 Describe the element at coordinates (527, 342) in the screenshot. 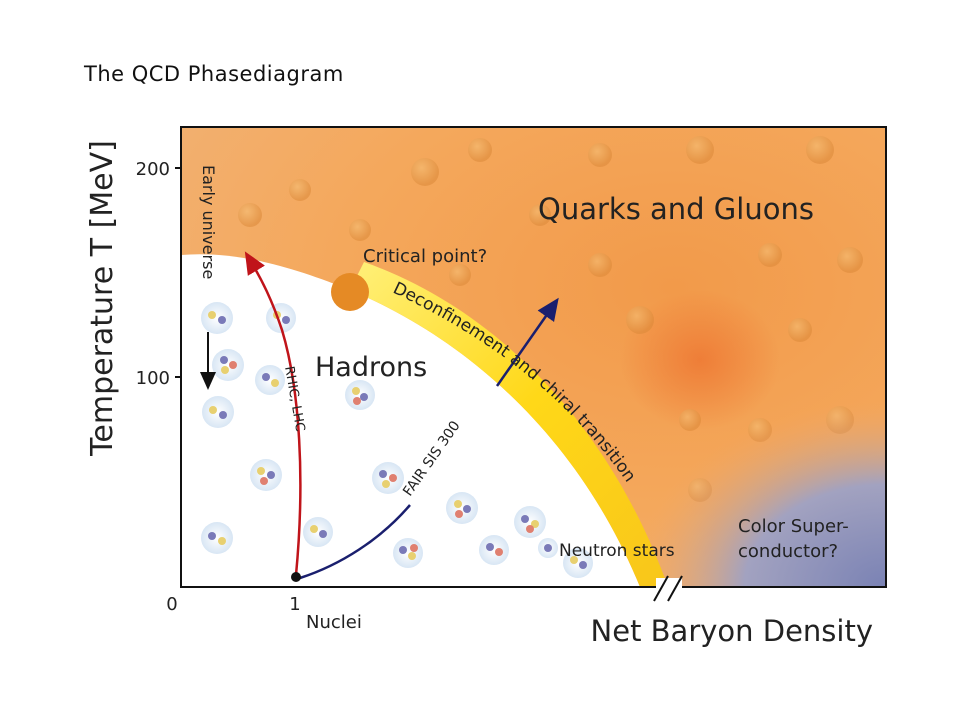

I see `fair-sis-arrow-upper` at that location.